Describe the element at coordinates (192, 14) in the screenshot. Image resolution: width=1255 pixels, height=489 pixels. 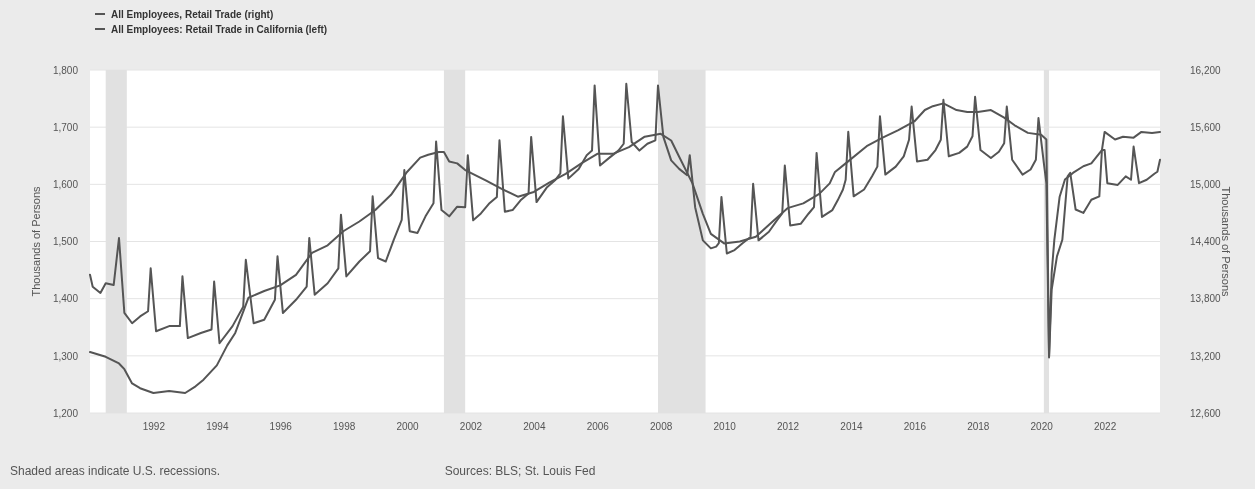
I see `legend-label: All Employees, Retail Trade (right)` at that location.